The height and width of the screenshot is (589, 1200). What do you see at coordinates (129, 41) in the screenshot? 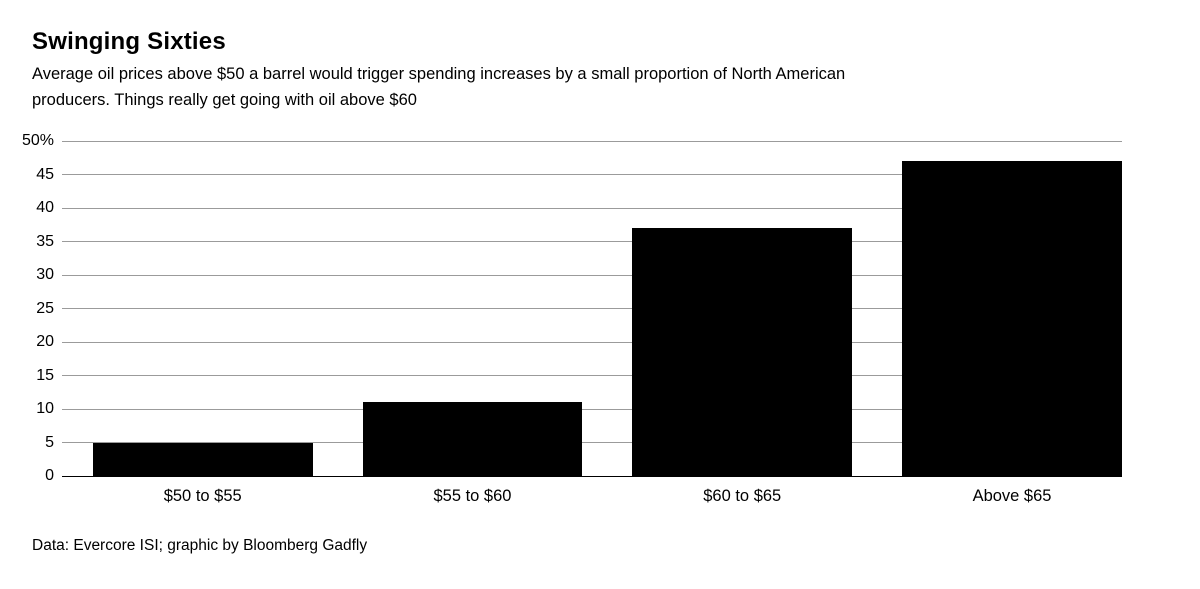
I see `chart-title: Swinging Sixties` at bounding box center [129, 41].